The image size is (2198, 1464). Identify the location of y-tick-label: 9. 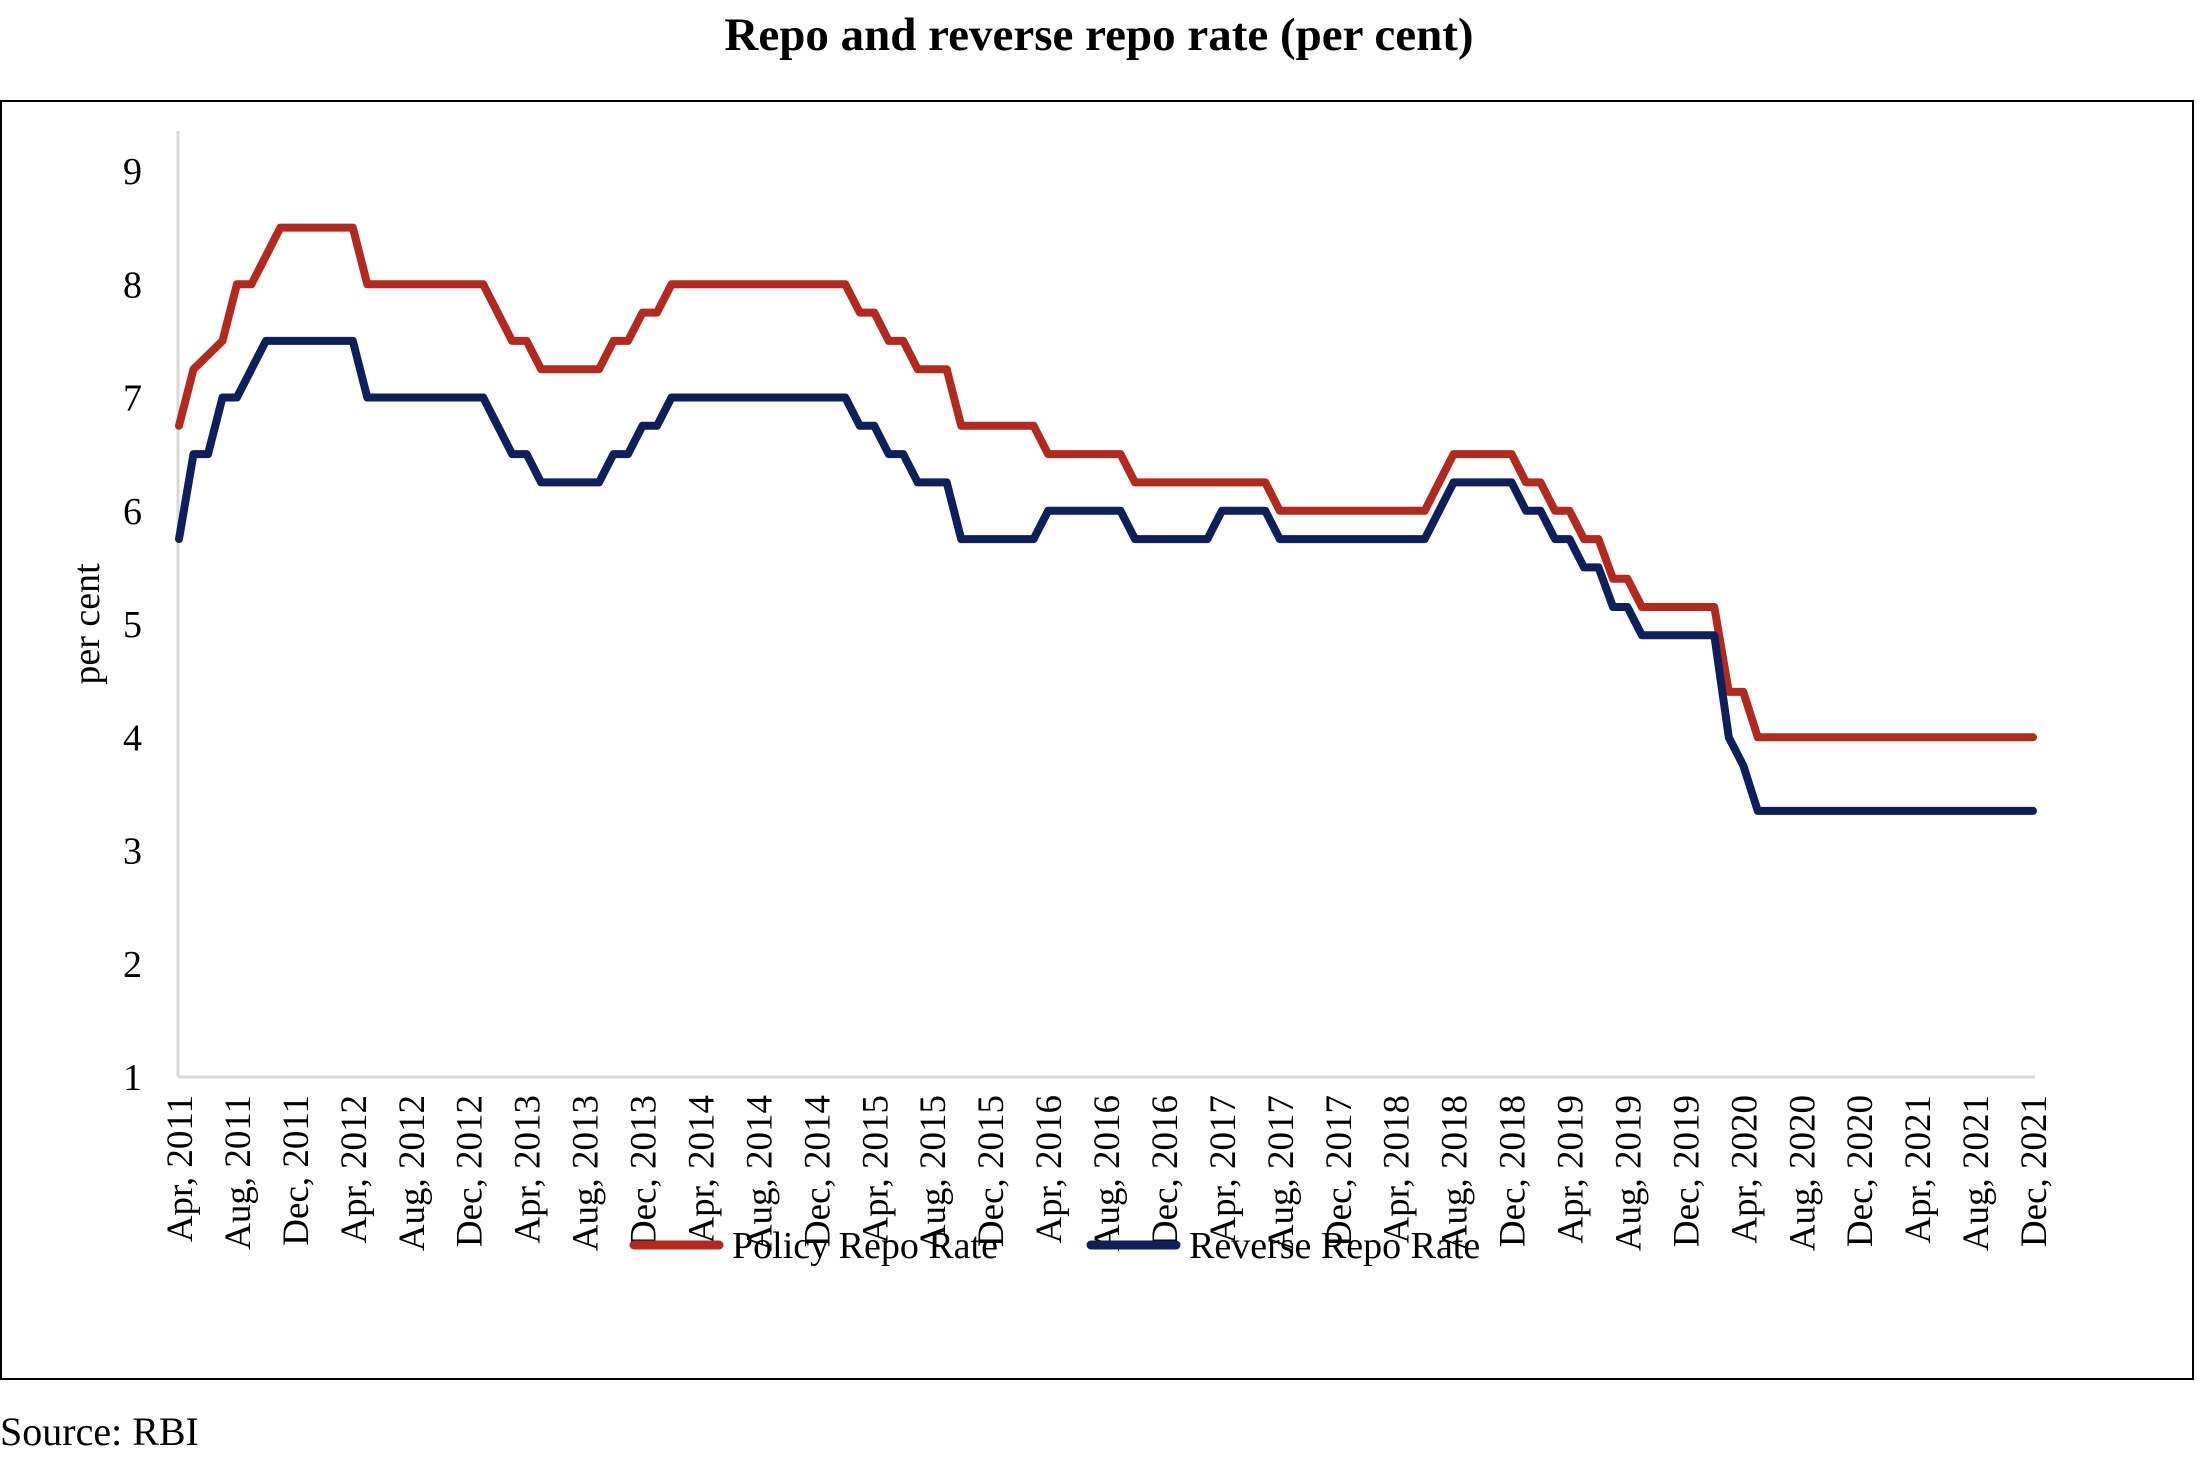
(132, 172).